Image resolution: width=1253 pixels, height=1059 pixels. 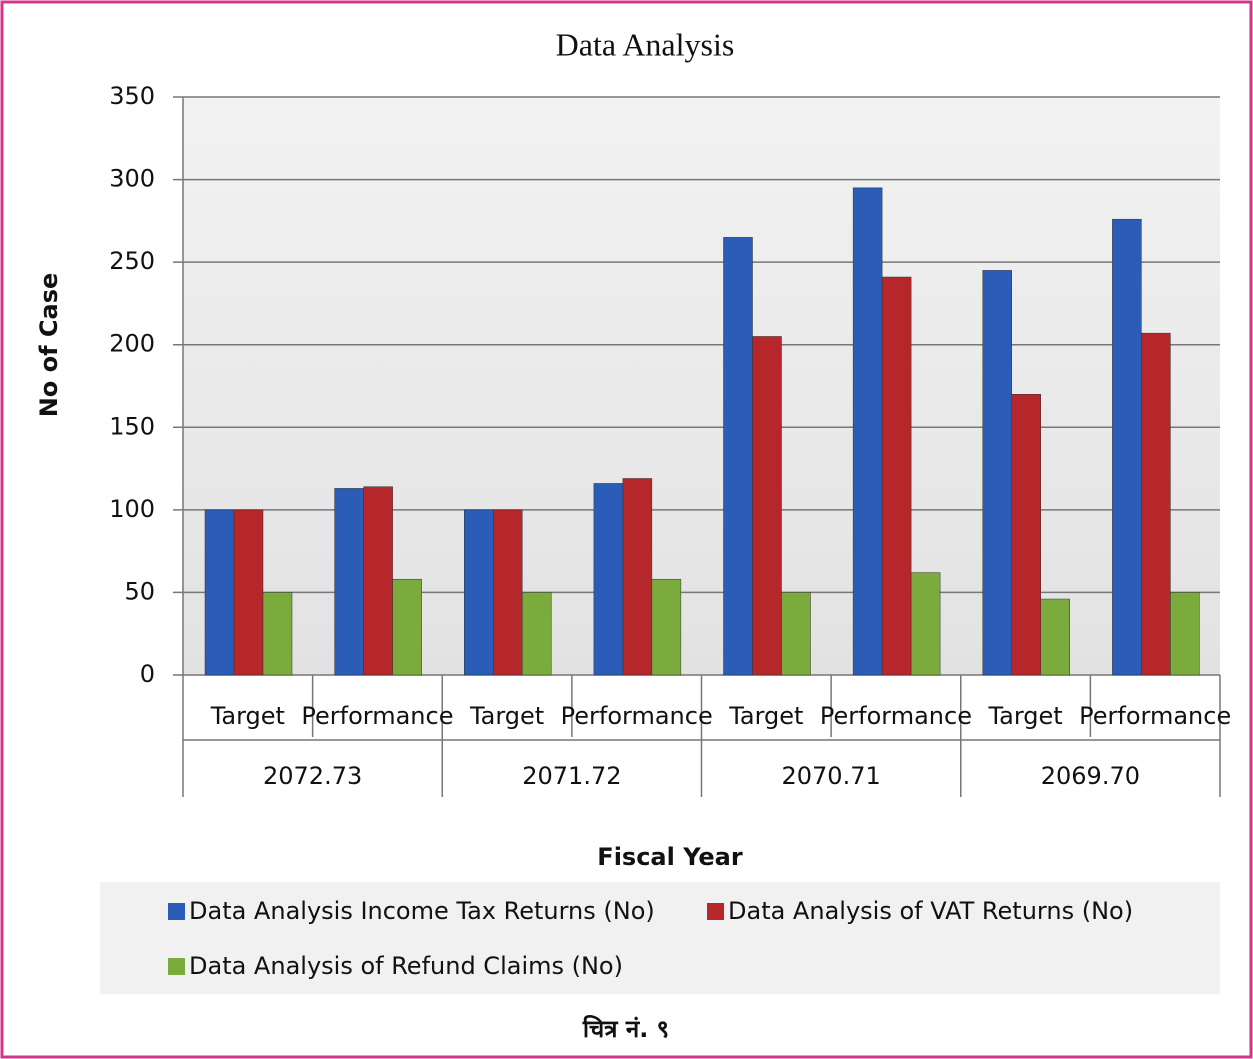 I want to click on legend-label: Data Analysis of VAT Returns (No), so click(x=930, y=911).